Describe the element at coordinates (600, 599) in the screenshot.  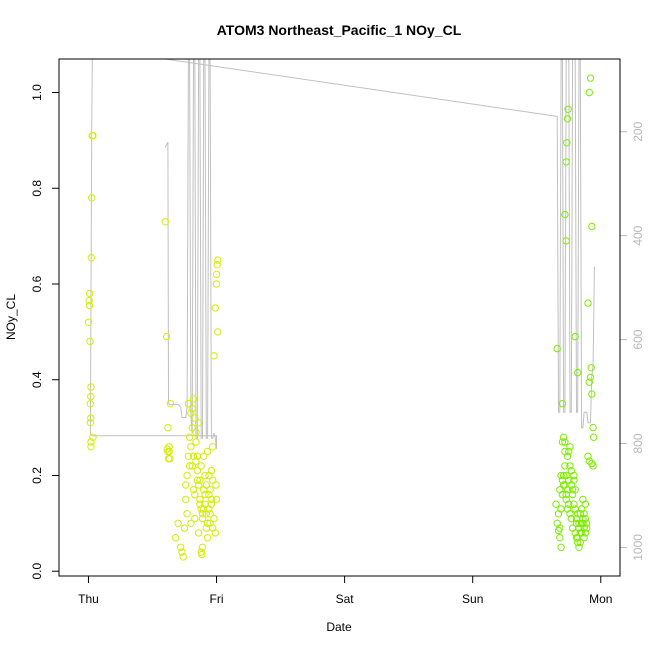
I see `x-tick-label-4: Mon` at that location.